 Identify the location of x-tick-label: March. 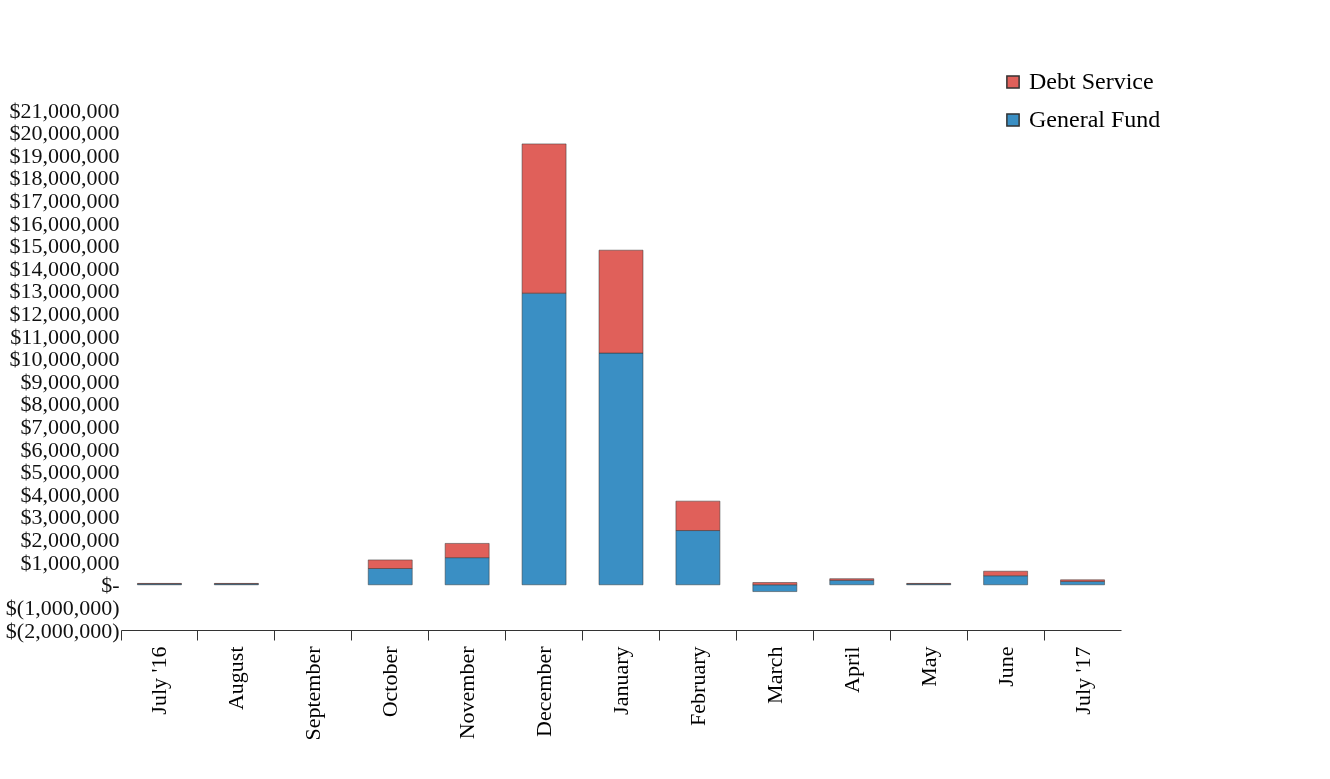
(774, 675).